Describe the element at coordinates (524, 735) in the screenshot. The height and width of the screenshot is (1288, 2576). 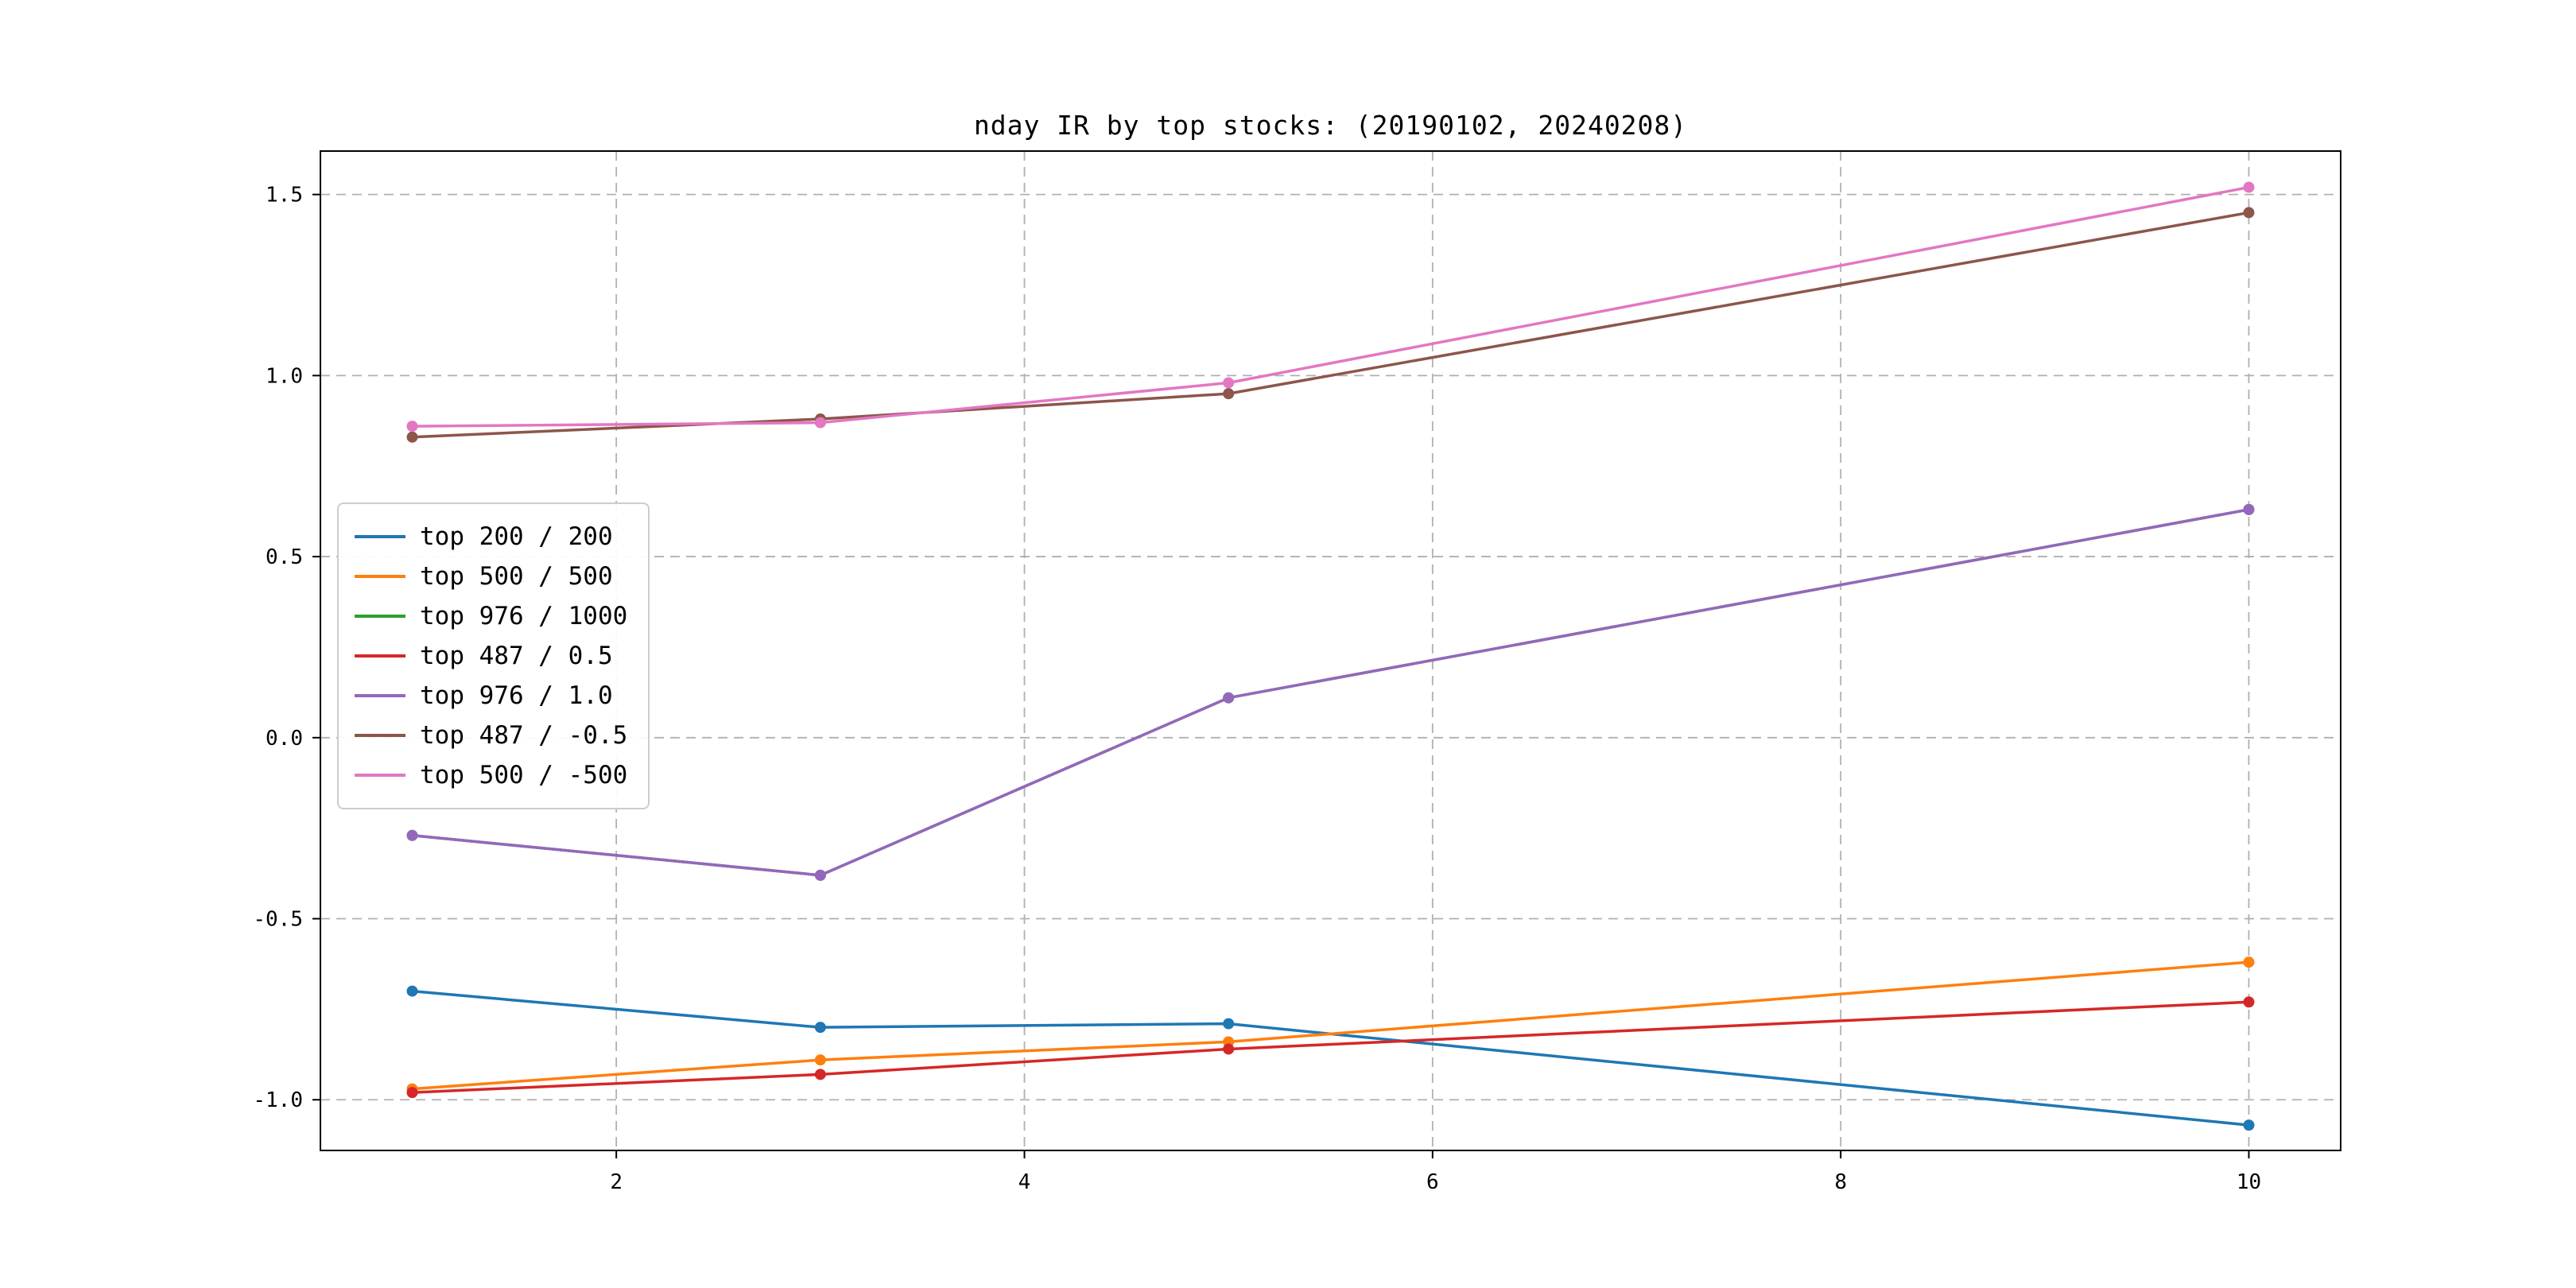
I see `legend-label: top 487 / -0.5` at that location.